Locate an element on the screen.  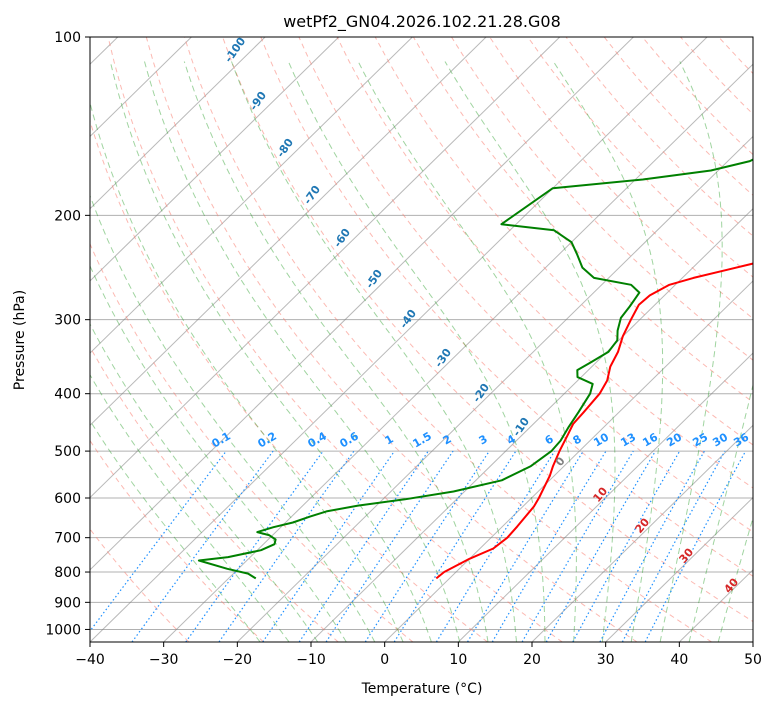
x-axis-ticks: −40 −30 −20 −10 0 10 20 30 40 50 is located at coordinates (418, 655).